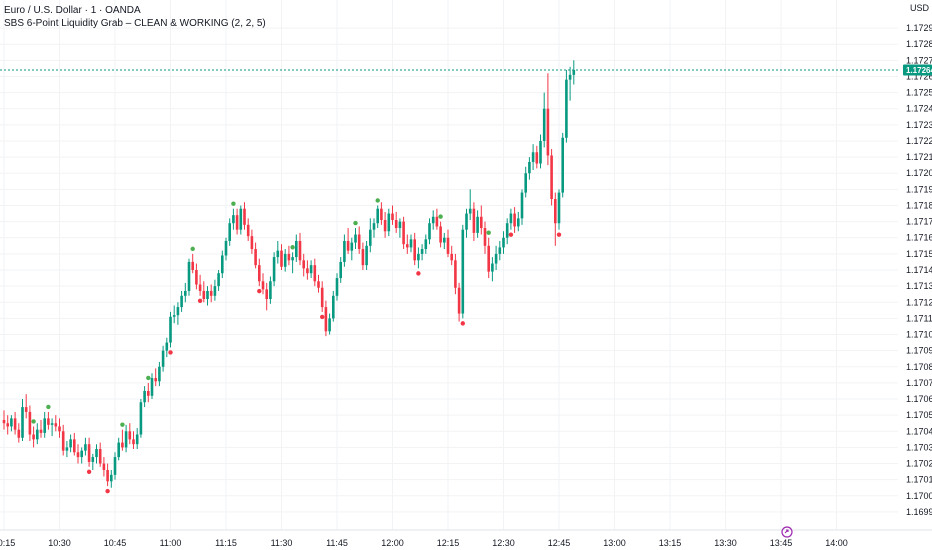 The height and width of the screenshot is (550, 932). What do you see at coordinates (559, 543) in the screenshot?
I see `time-tick-label: 12:45` at bounding box center [559, 543].